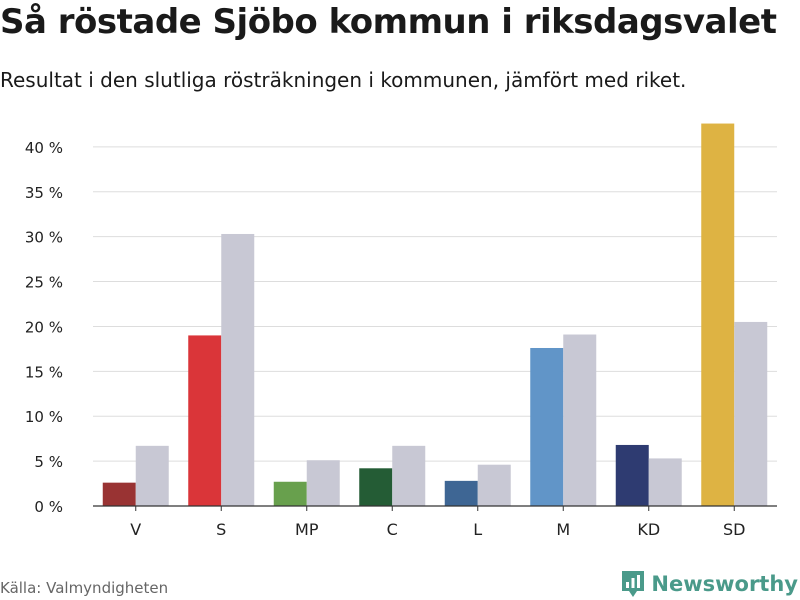  What do you see at coordinates (665, 482) in the screenshot?
I see `bar-riket-kd` at bounding box center [665, 482].